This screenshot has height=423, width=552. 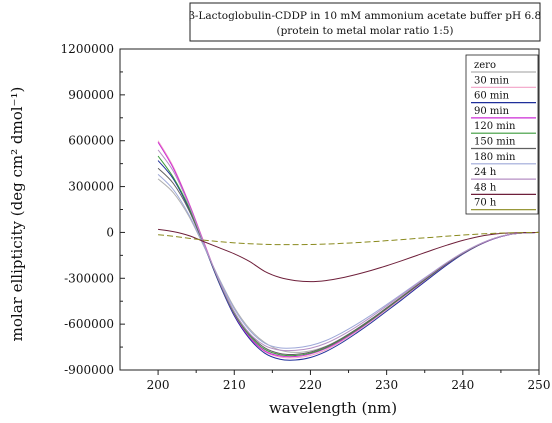 What do you see at coordinates (495, 126) in the screenshot?
I see `legend-label: 120 min` at bounding box center [495, 126].